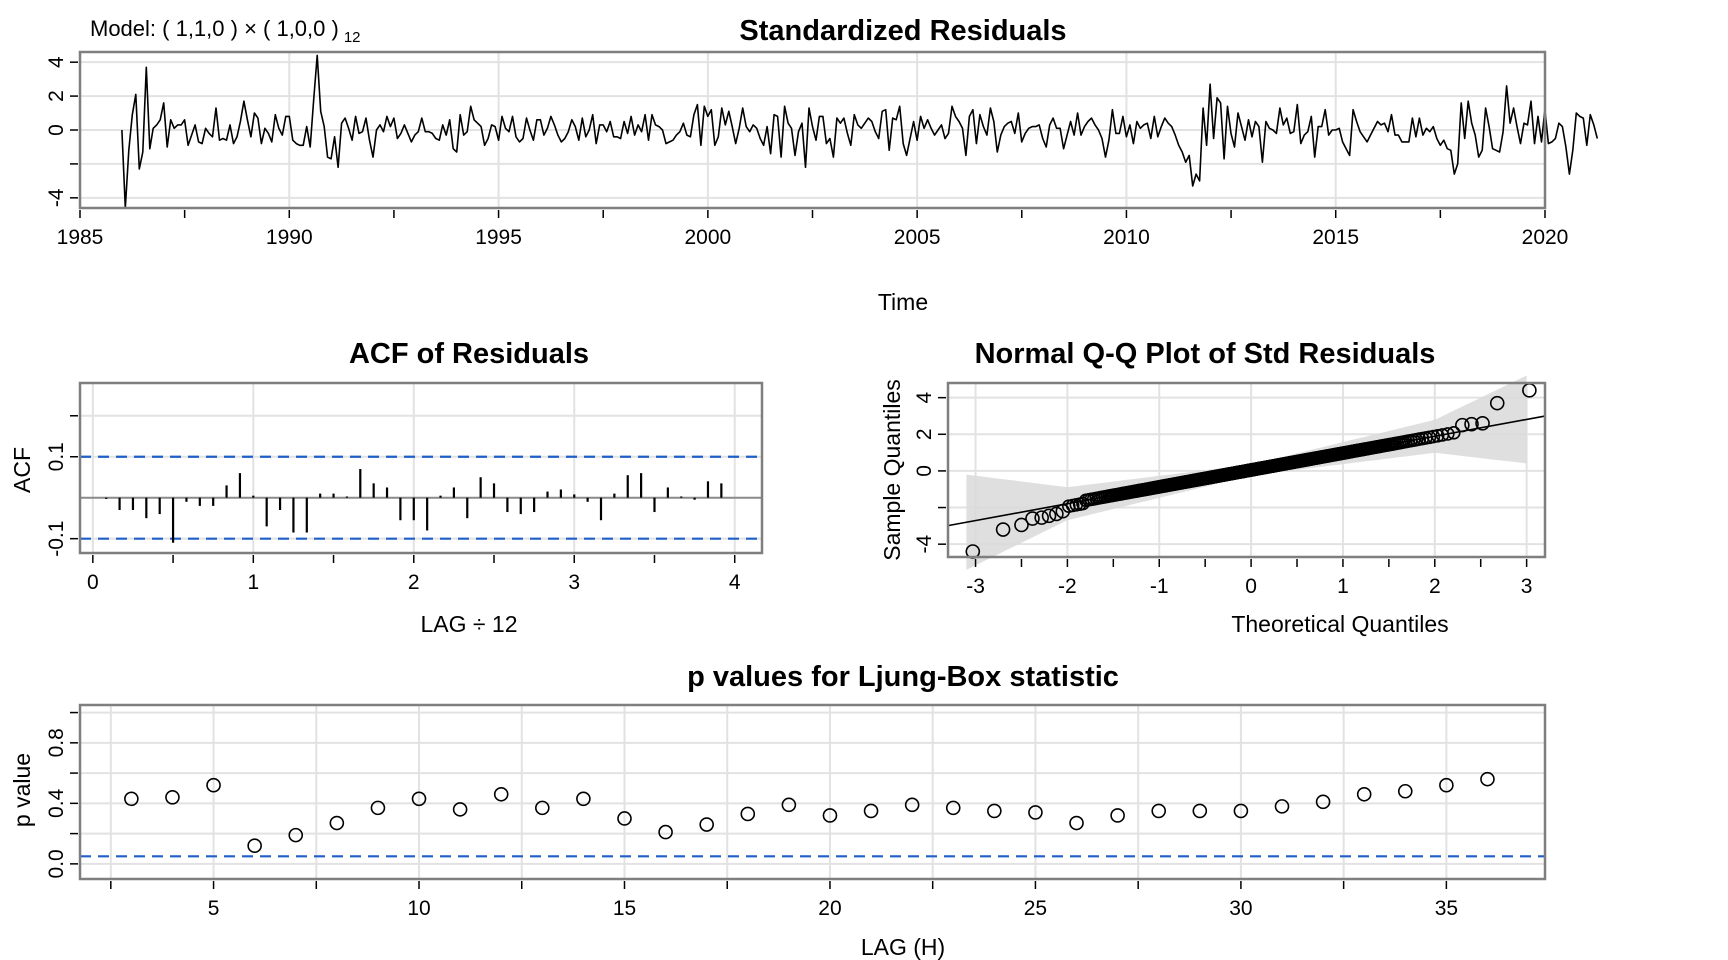 This screenshot has width=1728, height=960. What do you see at coordinates (624, 908) in the screenshot?
I see `x-tick-label: 15` at bounding box center [624, 908].